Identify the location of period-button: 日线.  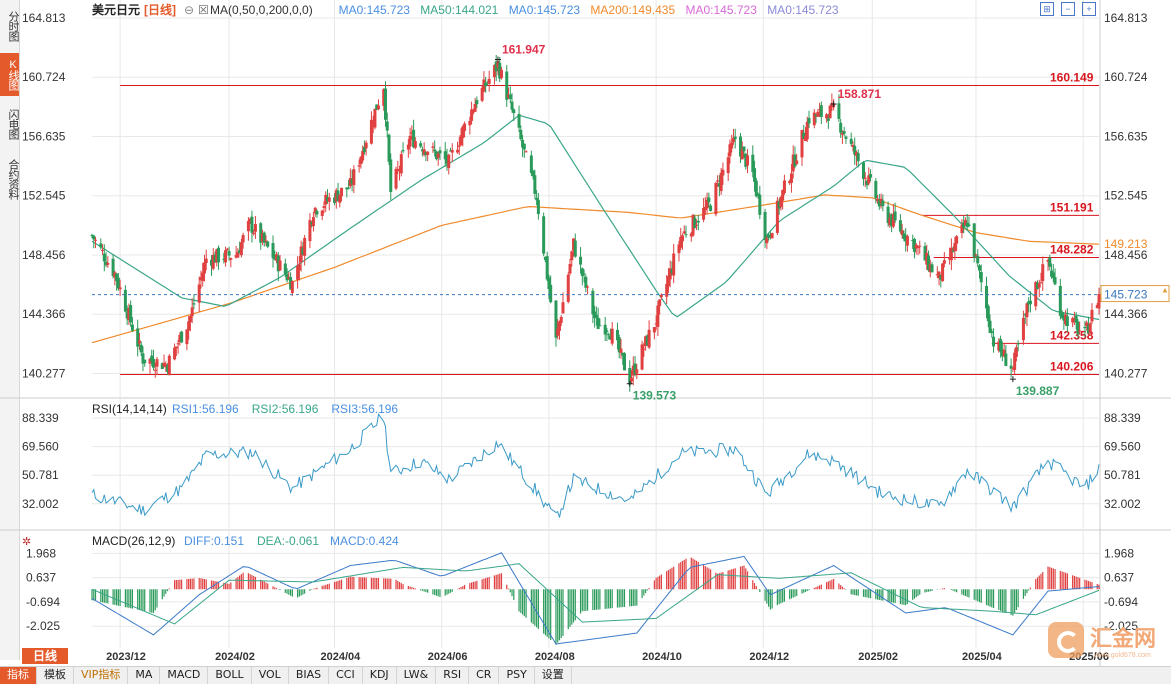
(45, 656).